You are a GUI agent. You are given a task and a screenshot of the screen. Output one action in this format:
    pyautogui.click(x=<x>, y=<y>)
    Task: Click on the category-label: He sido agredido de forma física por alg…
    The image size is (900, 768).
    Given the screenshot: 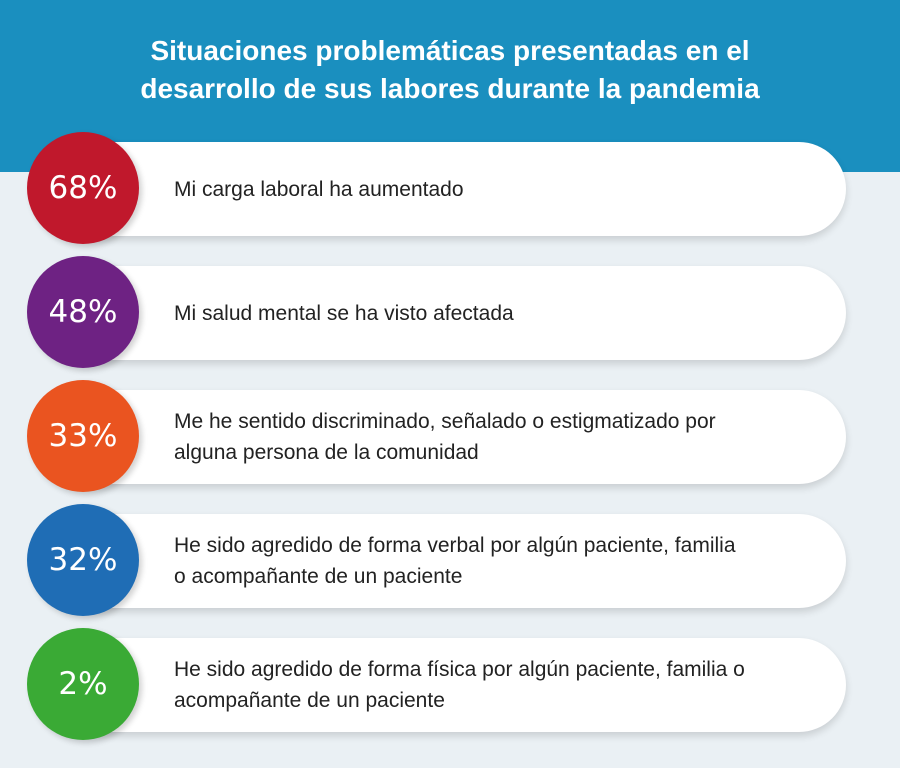 What is the action you would take?
    pyautogui.click(x=494, y=685)
    